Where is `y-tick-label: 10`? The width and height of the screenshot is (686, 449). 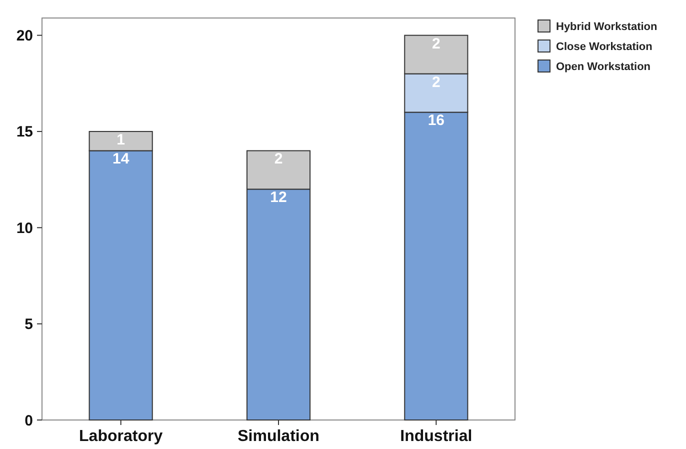
y-tick-label: 10 is located at coordinates (24, 228).